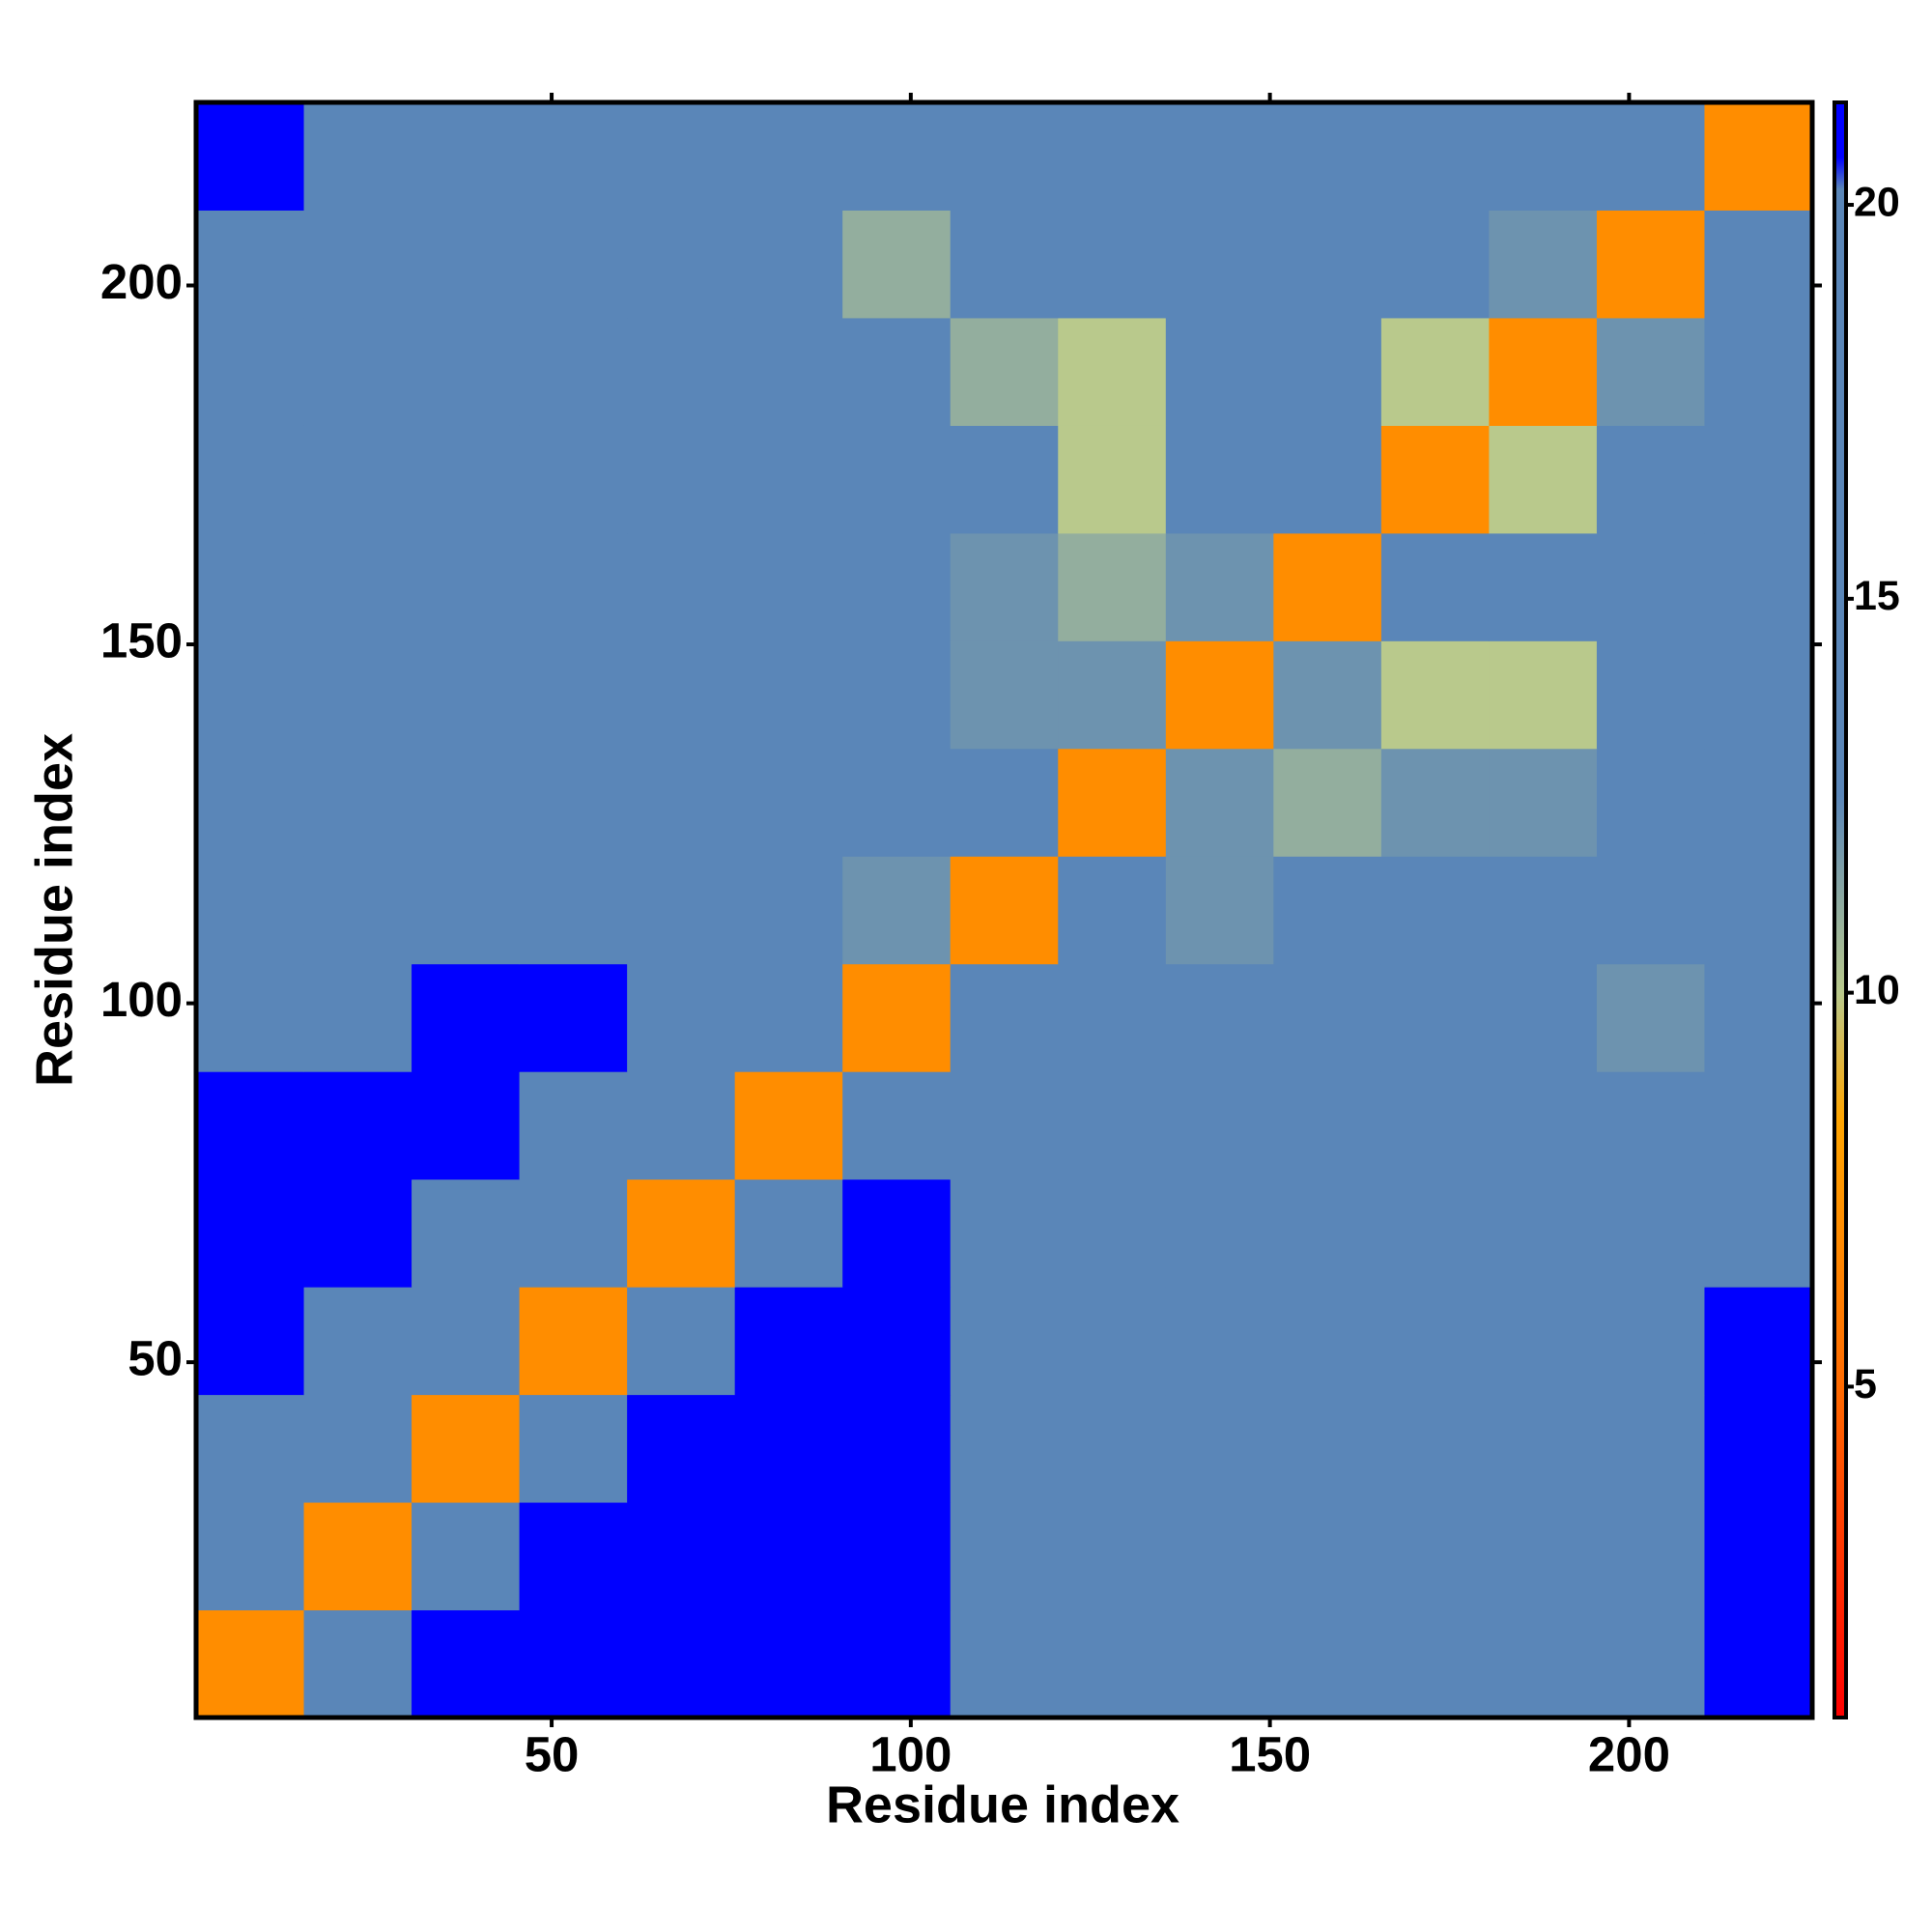 Image resolution: width=1932 pixels, height=1932 pixels. I want to click on x-axis-title: Residue index, so click(1002, 1804).